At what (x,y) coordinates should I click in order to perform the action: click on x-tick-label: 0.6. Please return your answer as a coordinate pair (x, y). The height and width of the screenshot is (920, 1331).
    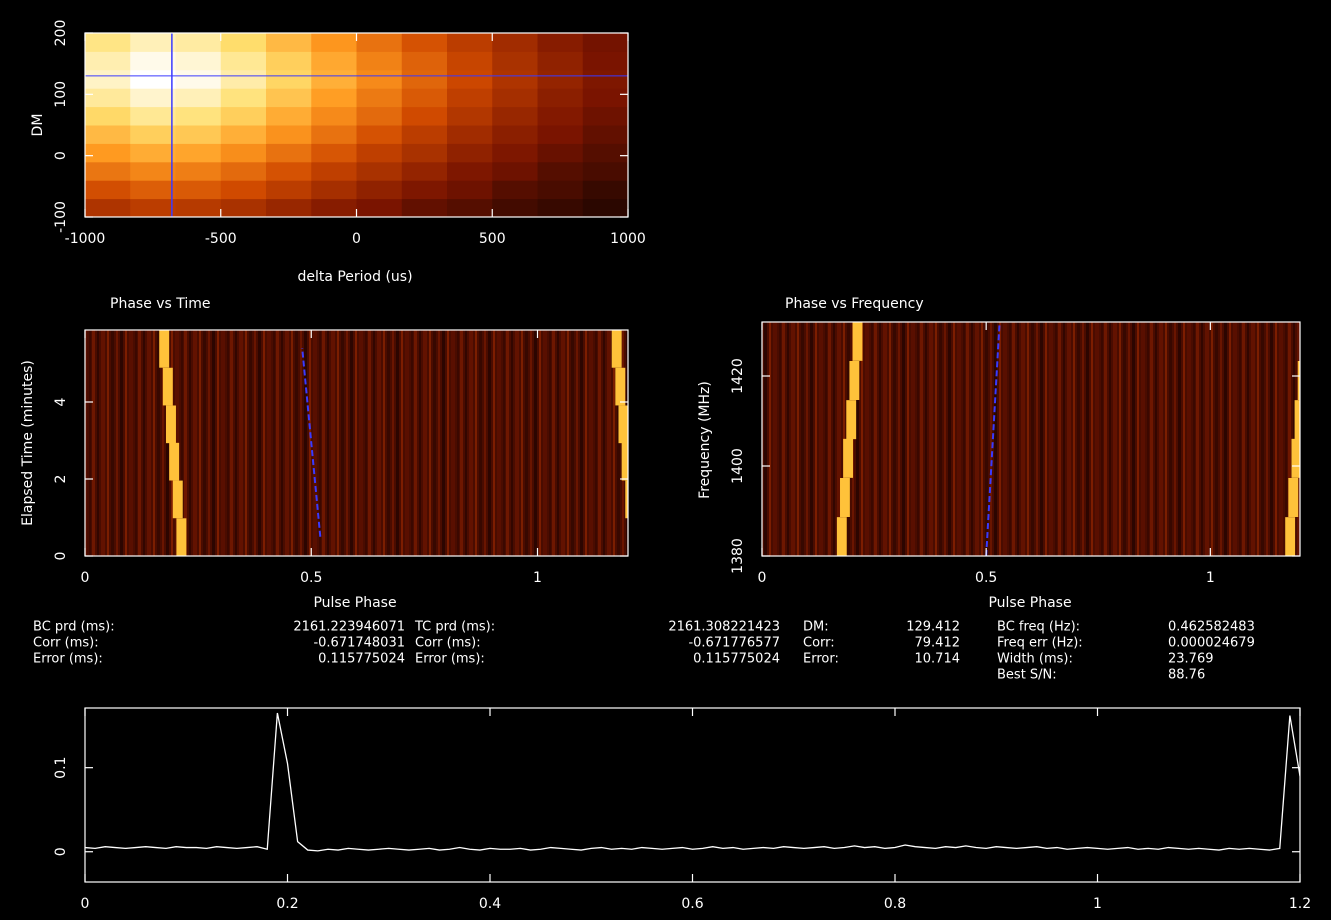
    Looking at the image, I should click on (692, 904).